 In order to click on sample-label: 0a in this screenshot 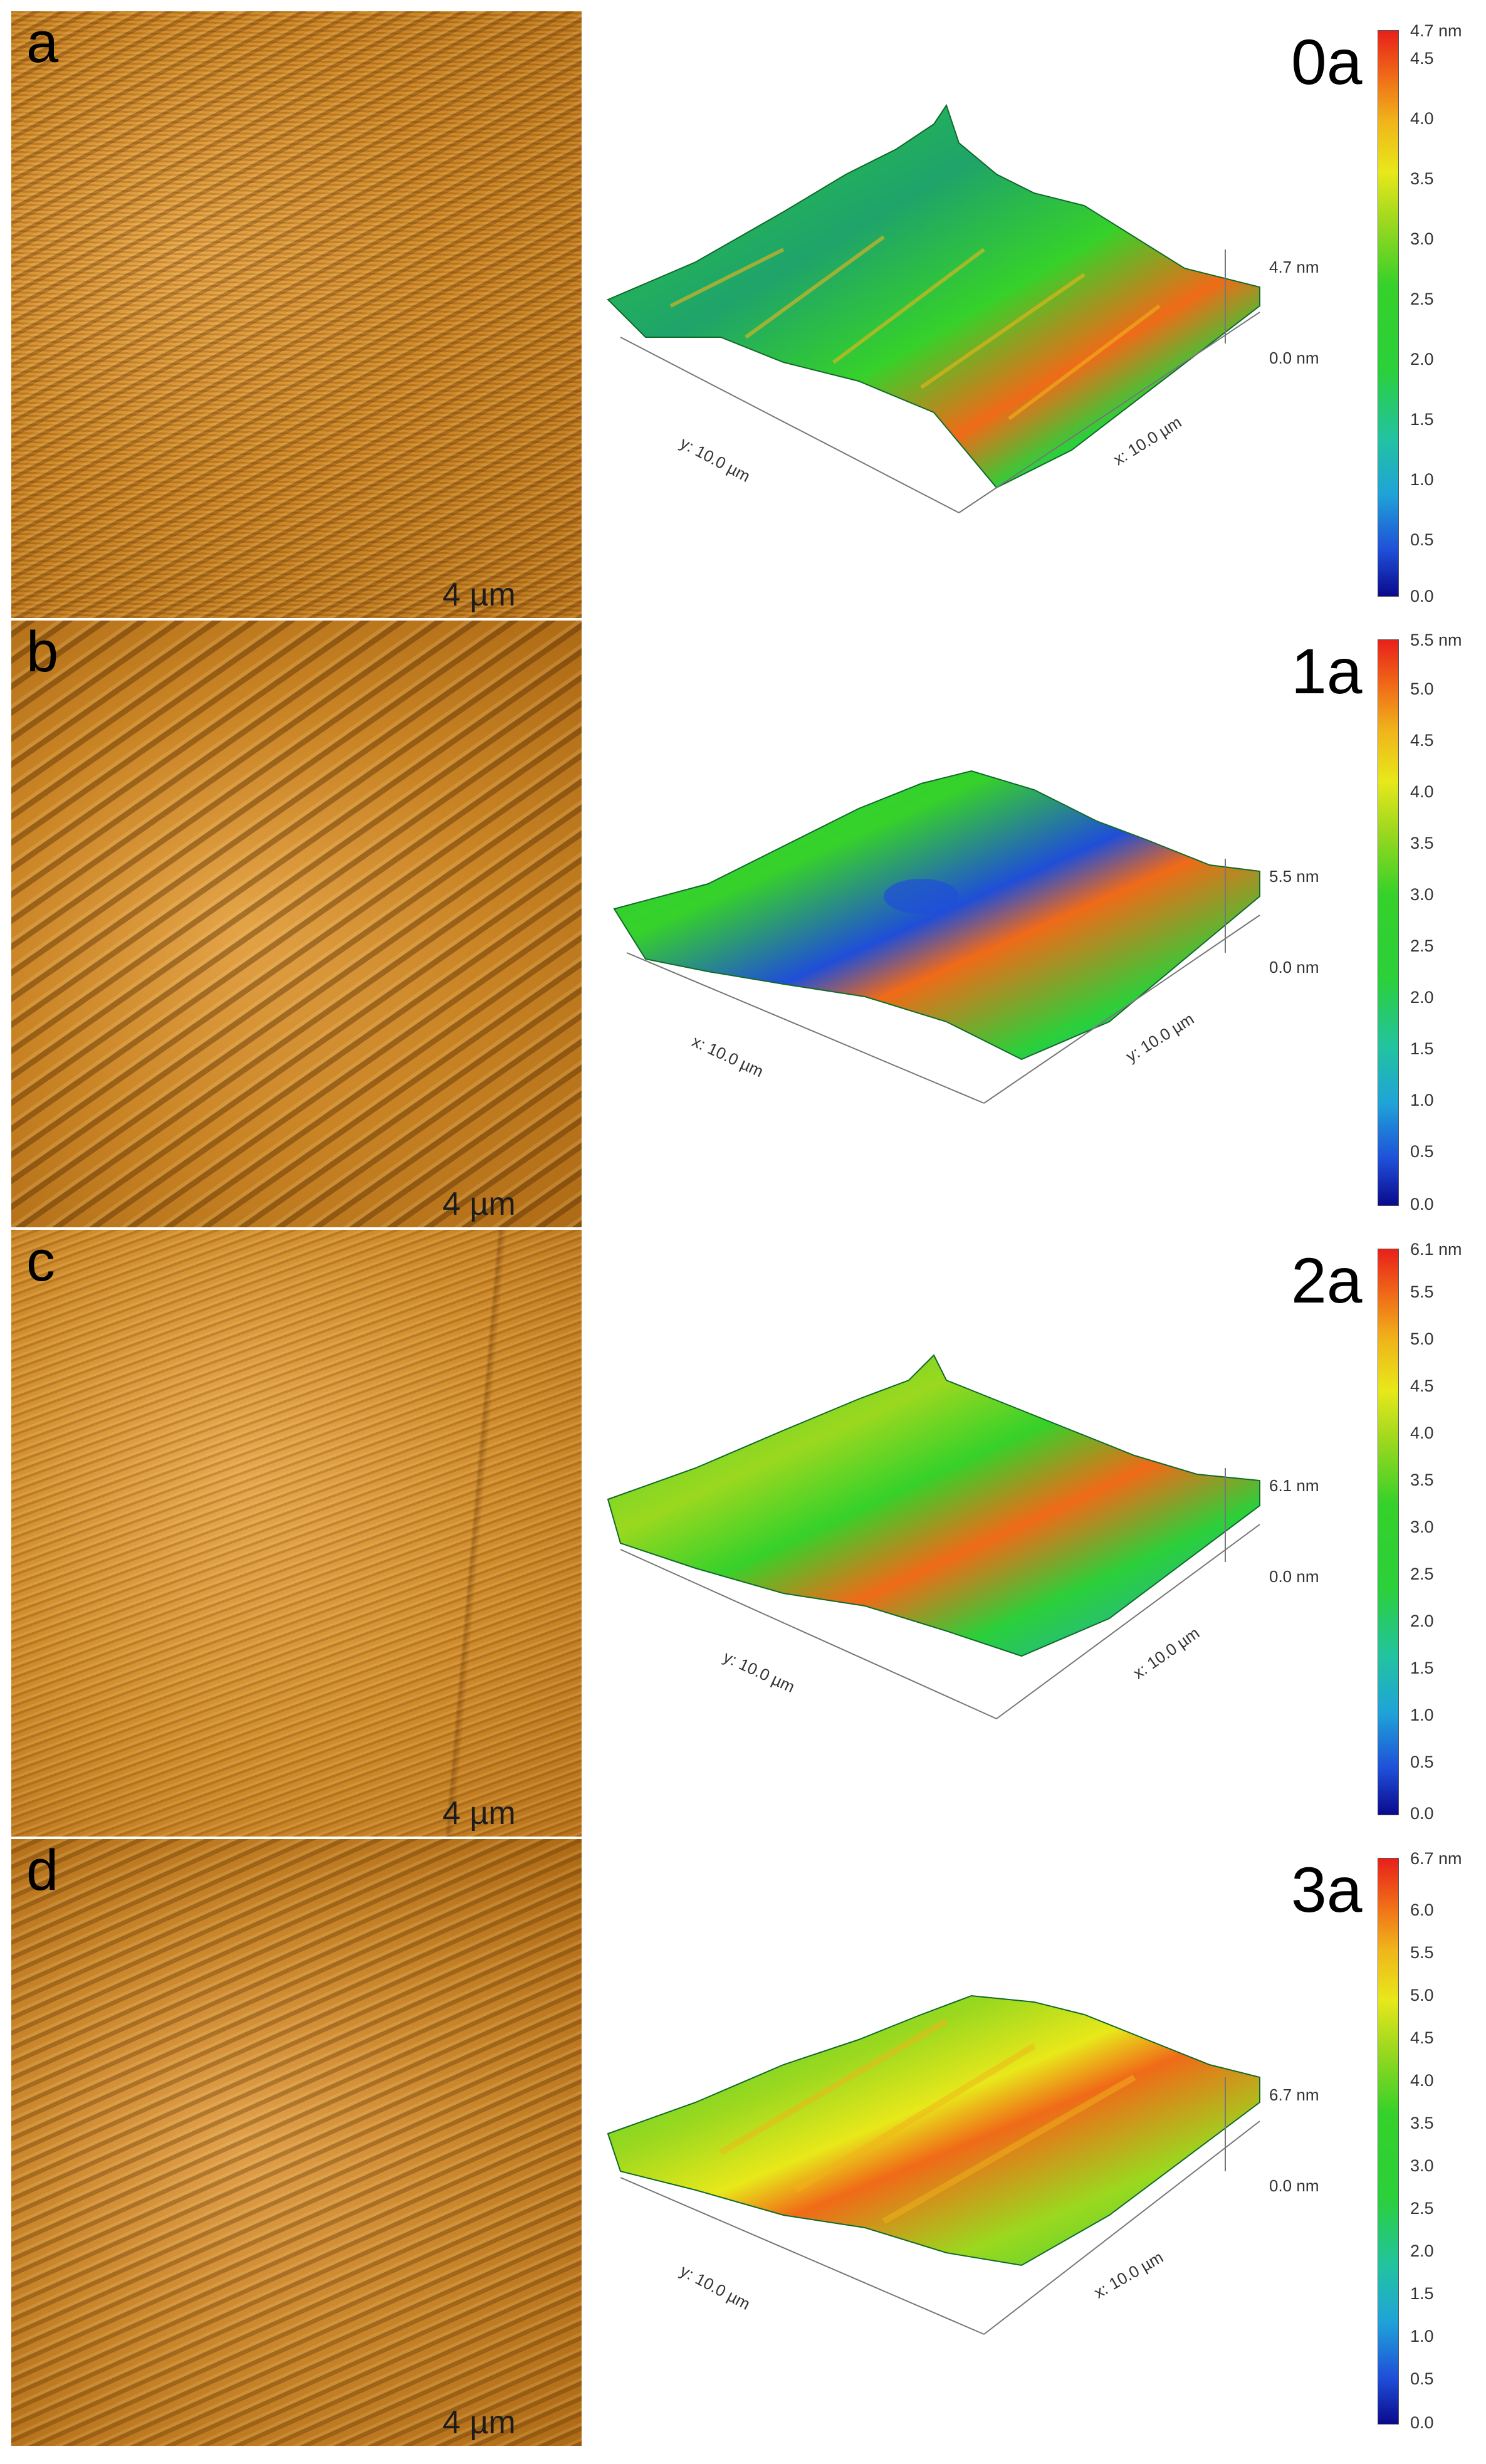, I will do `click(1327, 62)`.